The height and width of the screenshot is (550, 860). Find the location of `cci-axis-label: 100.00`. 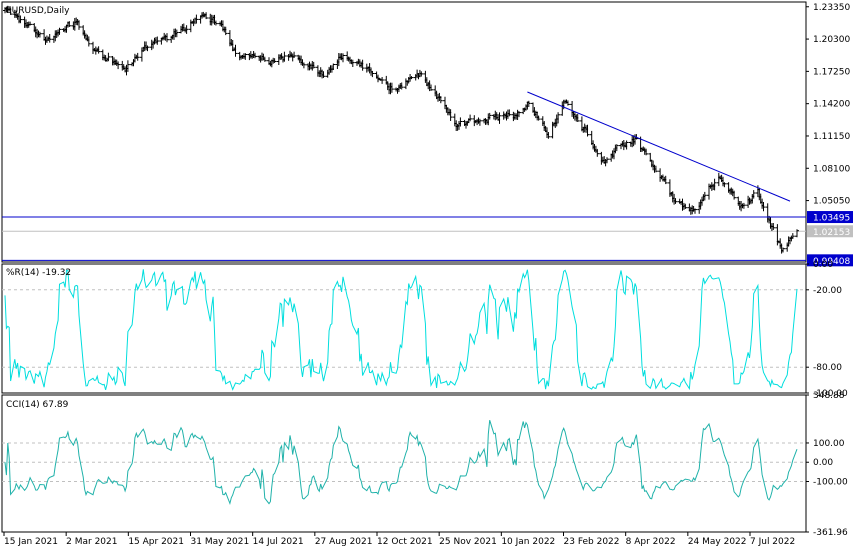

cci-axis-label: 100.00 is located at coordinates (829, 444).